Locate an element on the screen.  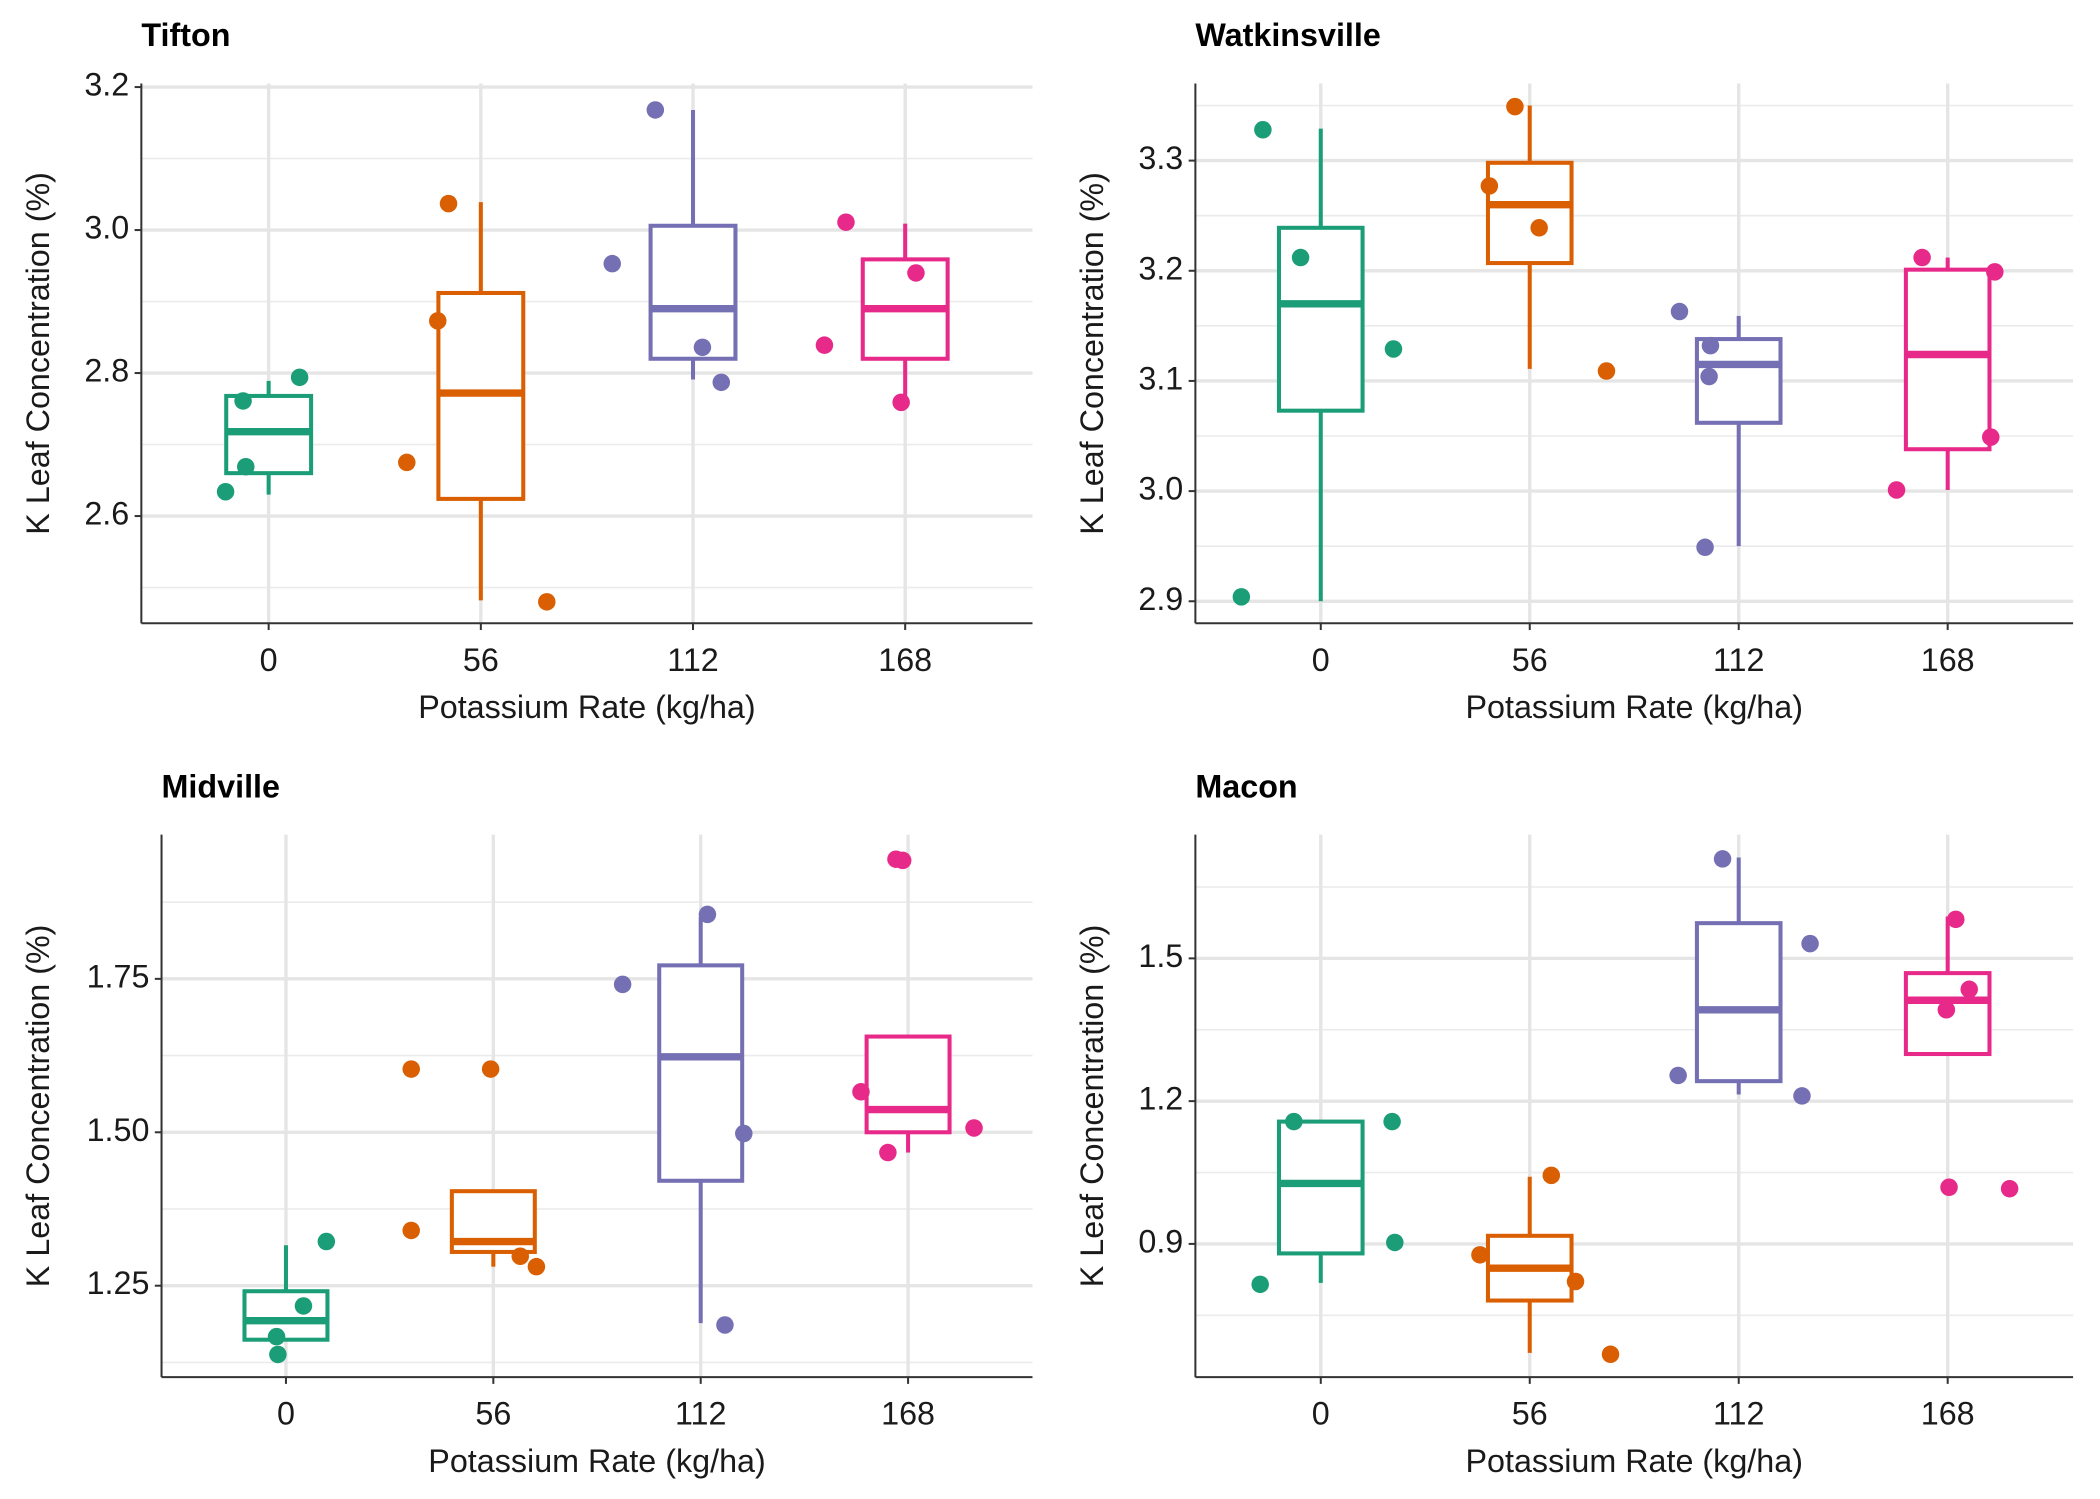
panel-title: Watkinsville is located at coordinates (1287, 35).